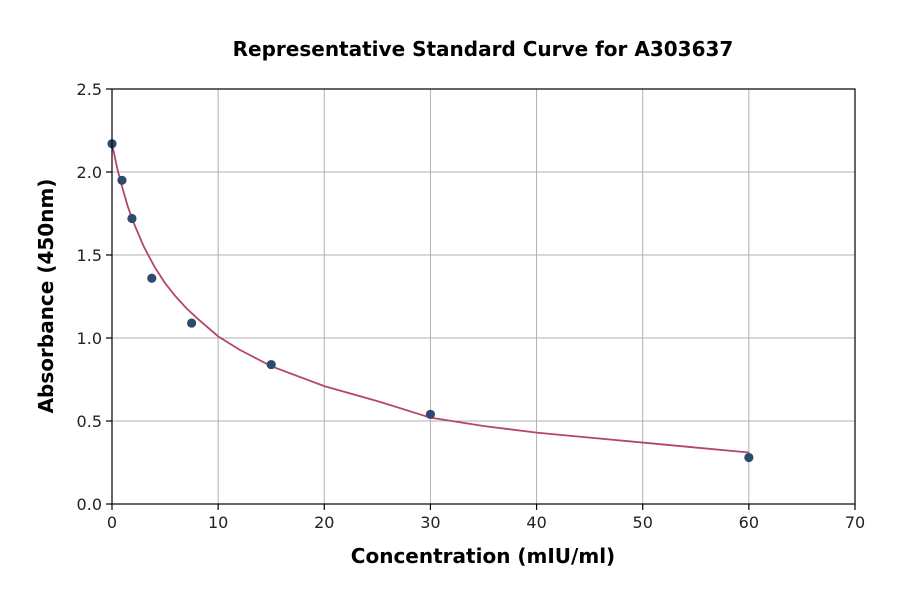 The height and width of the screenshot is (594, 900). Describe the element at coordinates (89, 421) in the screenshot. I see `y-tick-label: 0.5` at that location.